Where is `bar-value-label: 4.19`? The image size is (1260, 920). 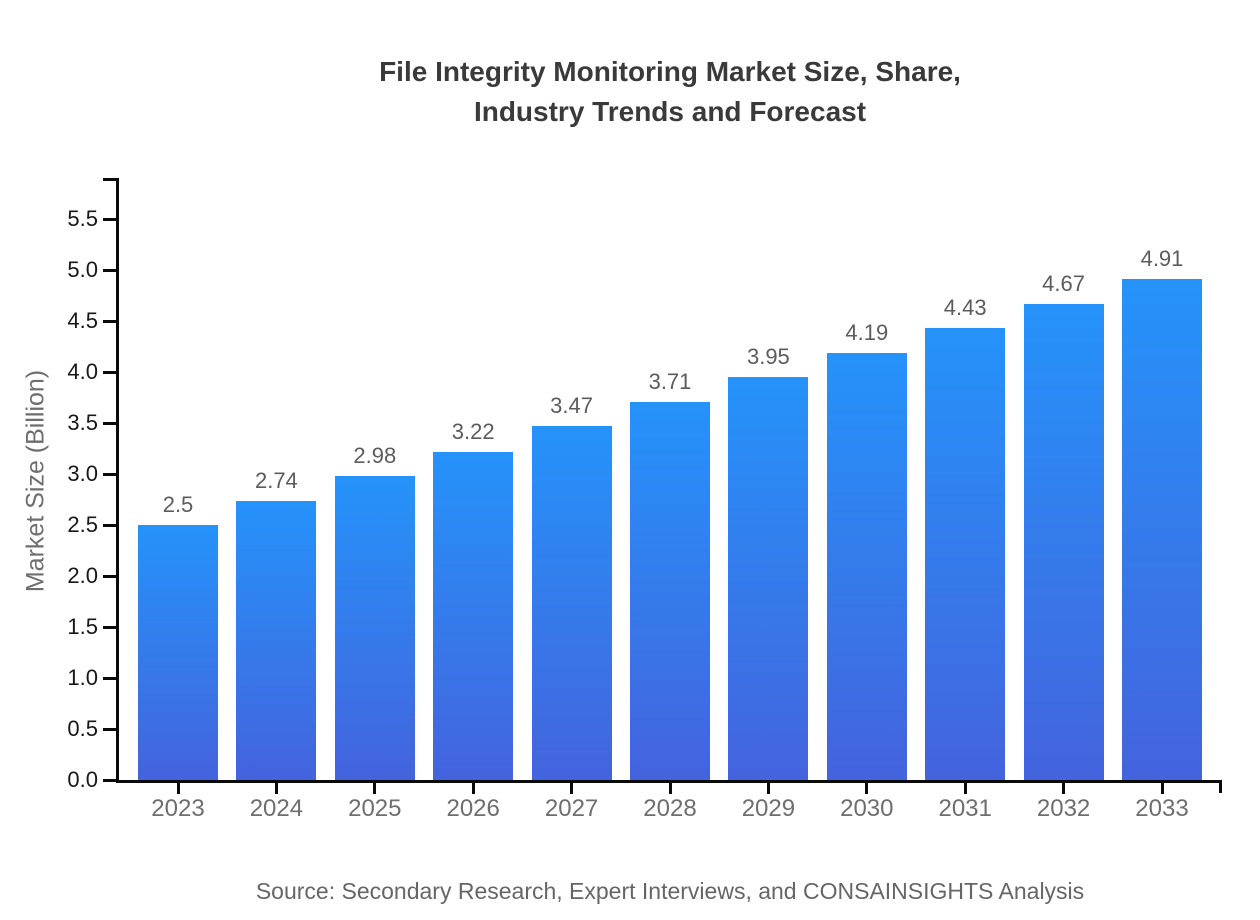
bar-value-label: 4.19 is located at coordinates (867, 332).